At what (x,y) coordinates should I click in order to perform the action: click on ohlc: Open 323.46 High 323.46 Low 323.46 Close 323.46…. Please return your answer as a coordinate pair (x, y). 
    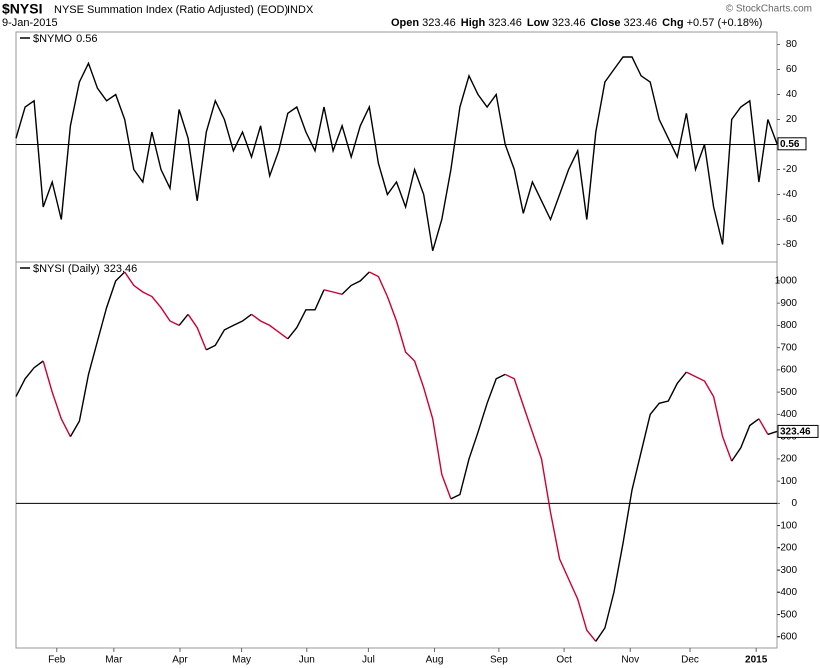
    Looking at the image, I should click on (576, 23).